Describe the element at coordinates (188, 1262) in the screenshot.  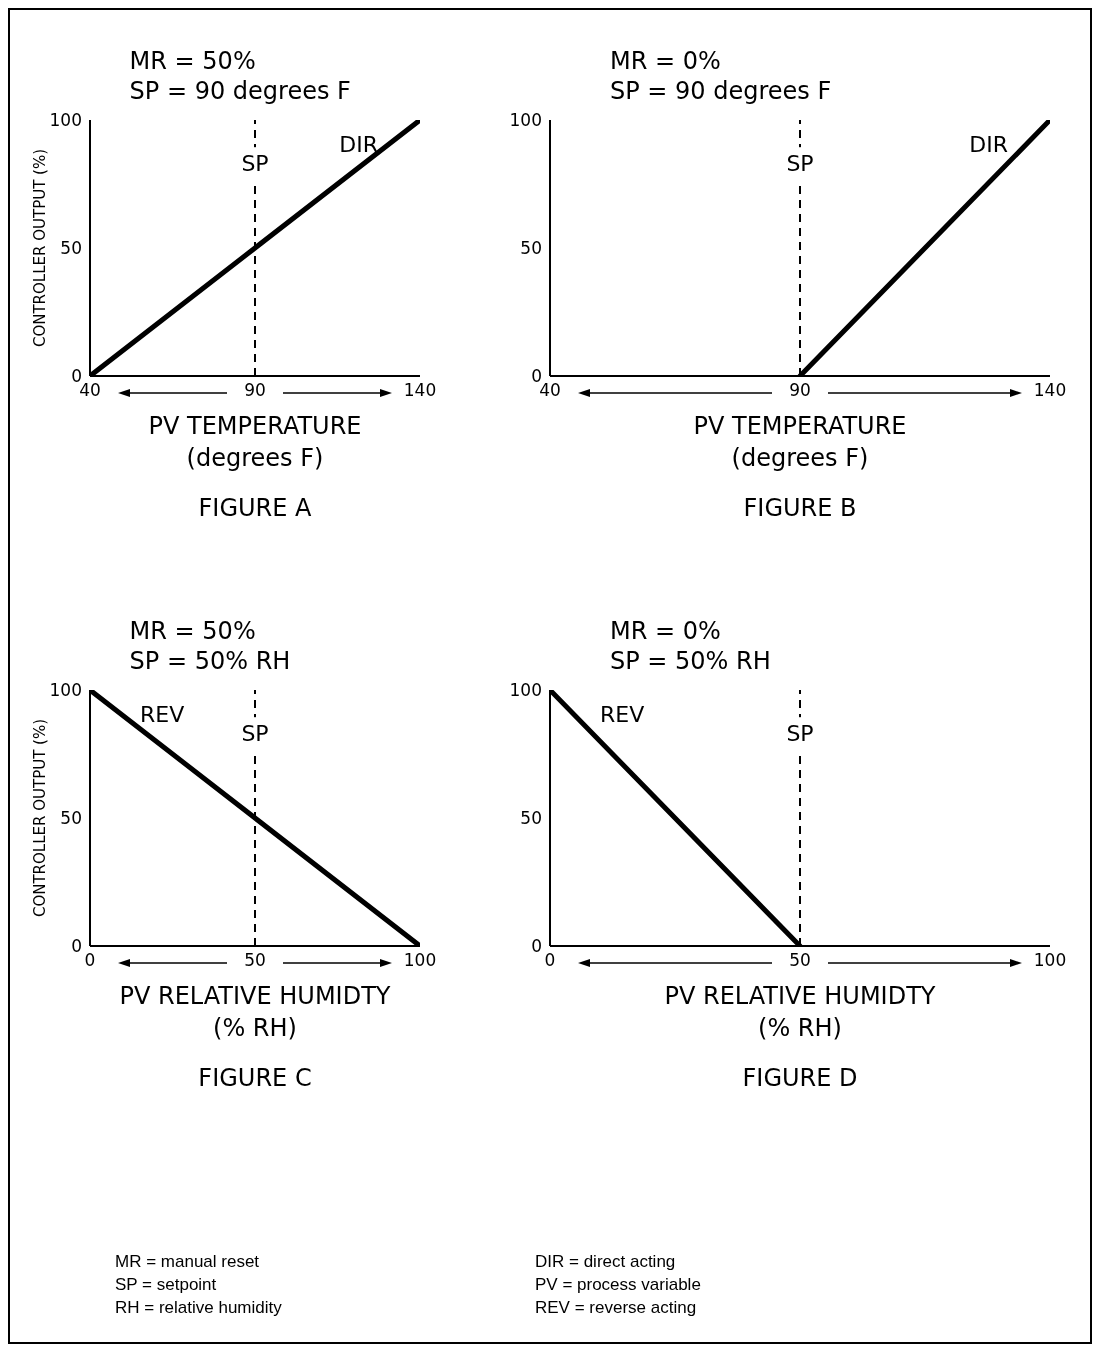
I see `text: MR = manual reset` at that location.